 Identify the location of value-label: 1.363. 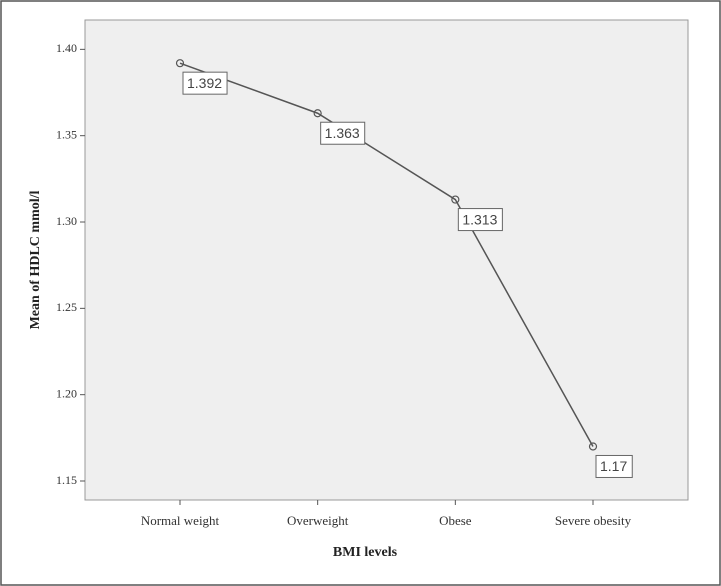
(342, 133).